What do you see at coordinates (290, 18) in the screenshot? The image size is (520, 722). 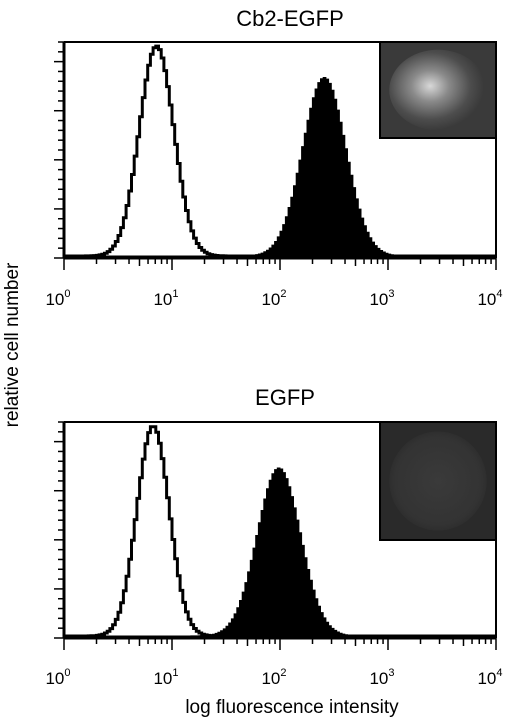 I see `panel-title: Cb2-EGFP` at bounding box center [290, 18].